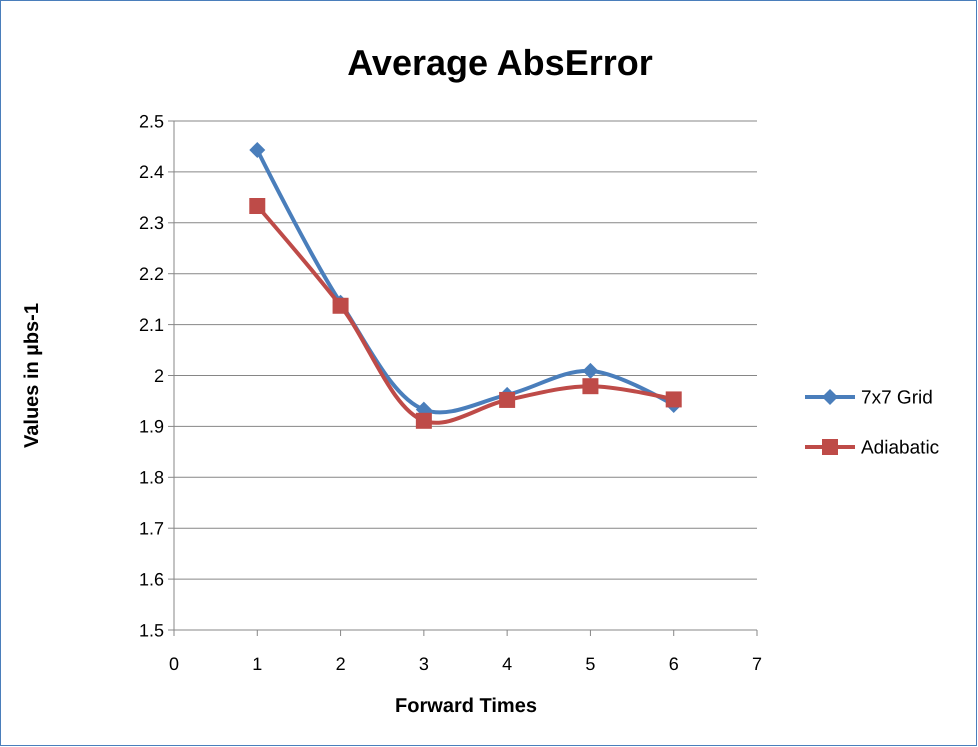 The width and height of the screenshot is (978, 747). Describe the element at coordinates (151, 274) in the screenshot. I see `y-tick-label: 2.2` at that location.